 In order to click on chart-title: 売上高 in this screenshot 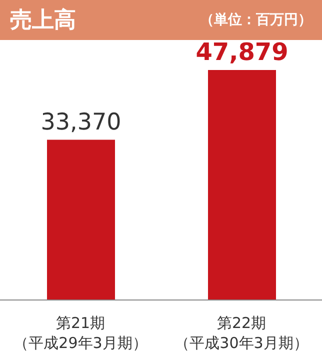, I will do `click(43, 20)`.